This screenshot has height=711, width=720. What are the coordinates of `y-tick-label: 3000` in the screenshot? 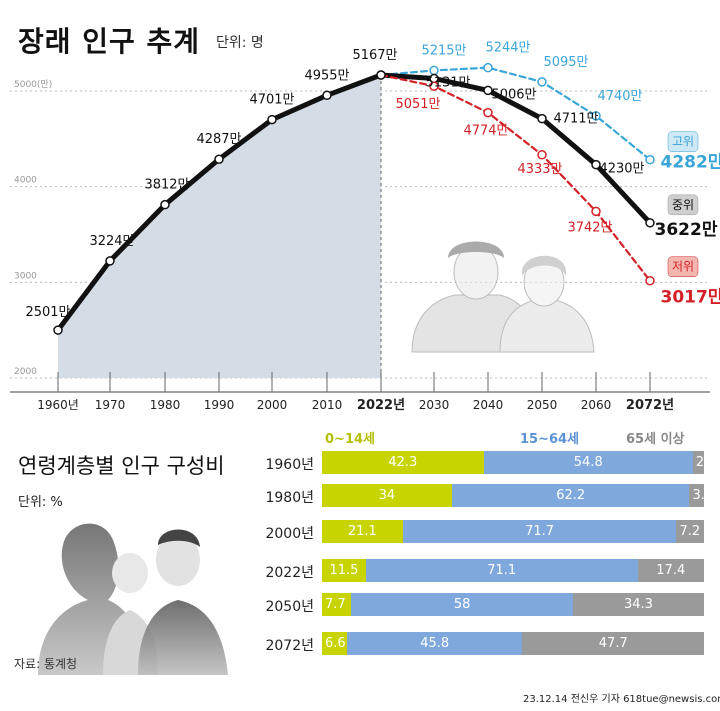 It's located at (25, 276).